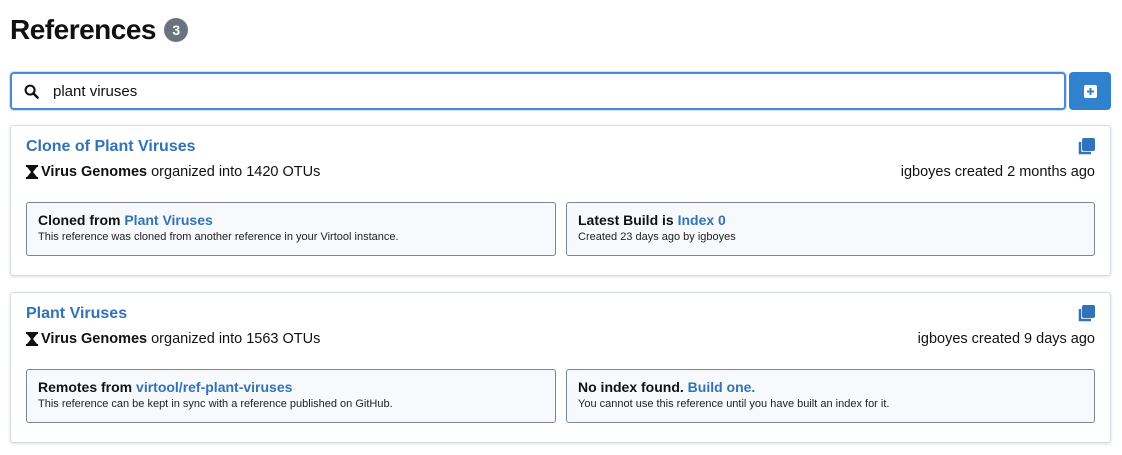 This screenshot has width=1122, height=455. I want to click on page-title: References 3, so click(99, 30).